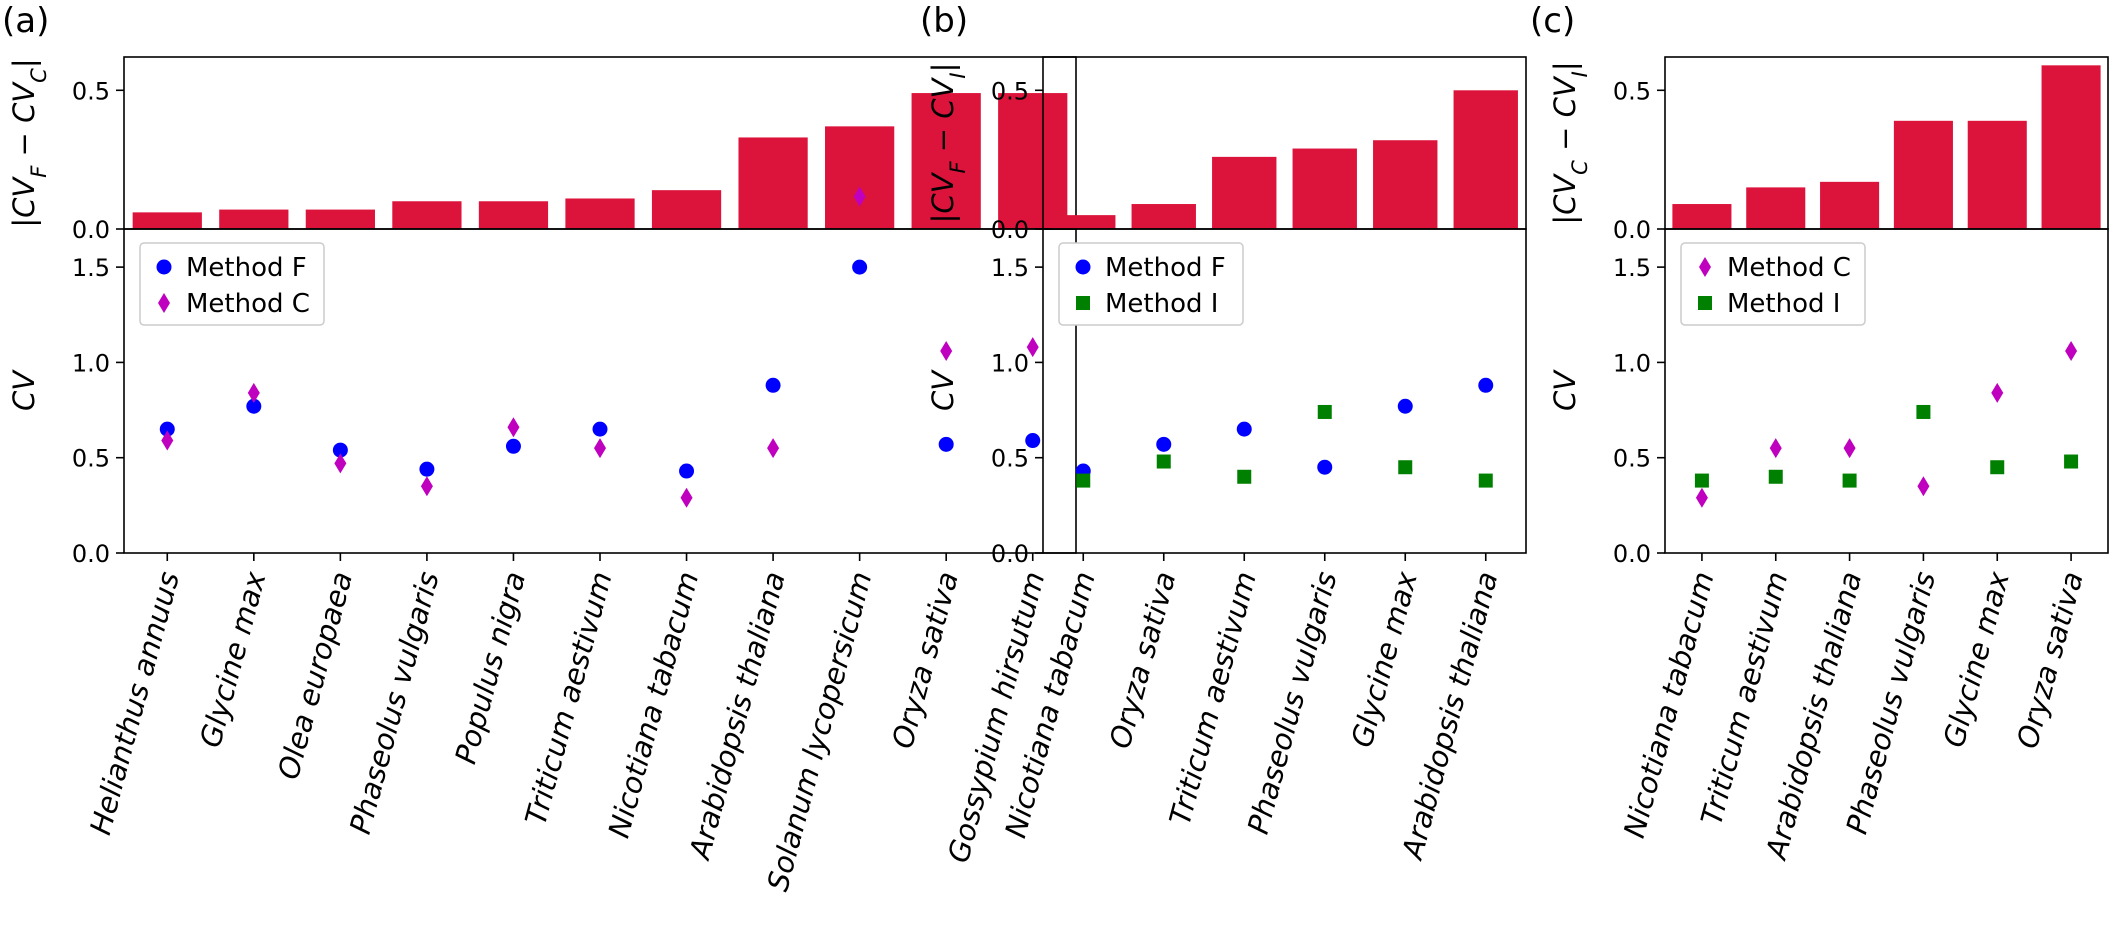 This screenshot has height=940, width=2118. What do you see at coordinates (948, 143) in the screenshot?
I see `axis-label-top: |CVF − CVI|` at bounding box center [948, 143].